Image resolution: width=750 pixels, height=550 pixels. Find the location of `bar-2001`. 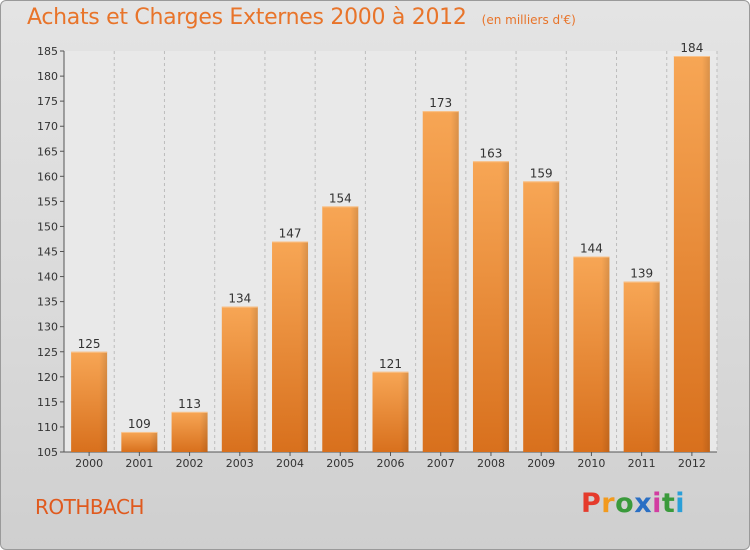

bar-2001 is located at coordinates (139, 441).